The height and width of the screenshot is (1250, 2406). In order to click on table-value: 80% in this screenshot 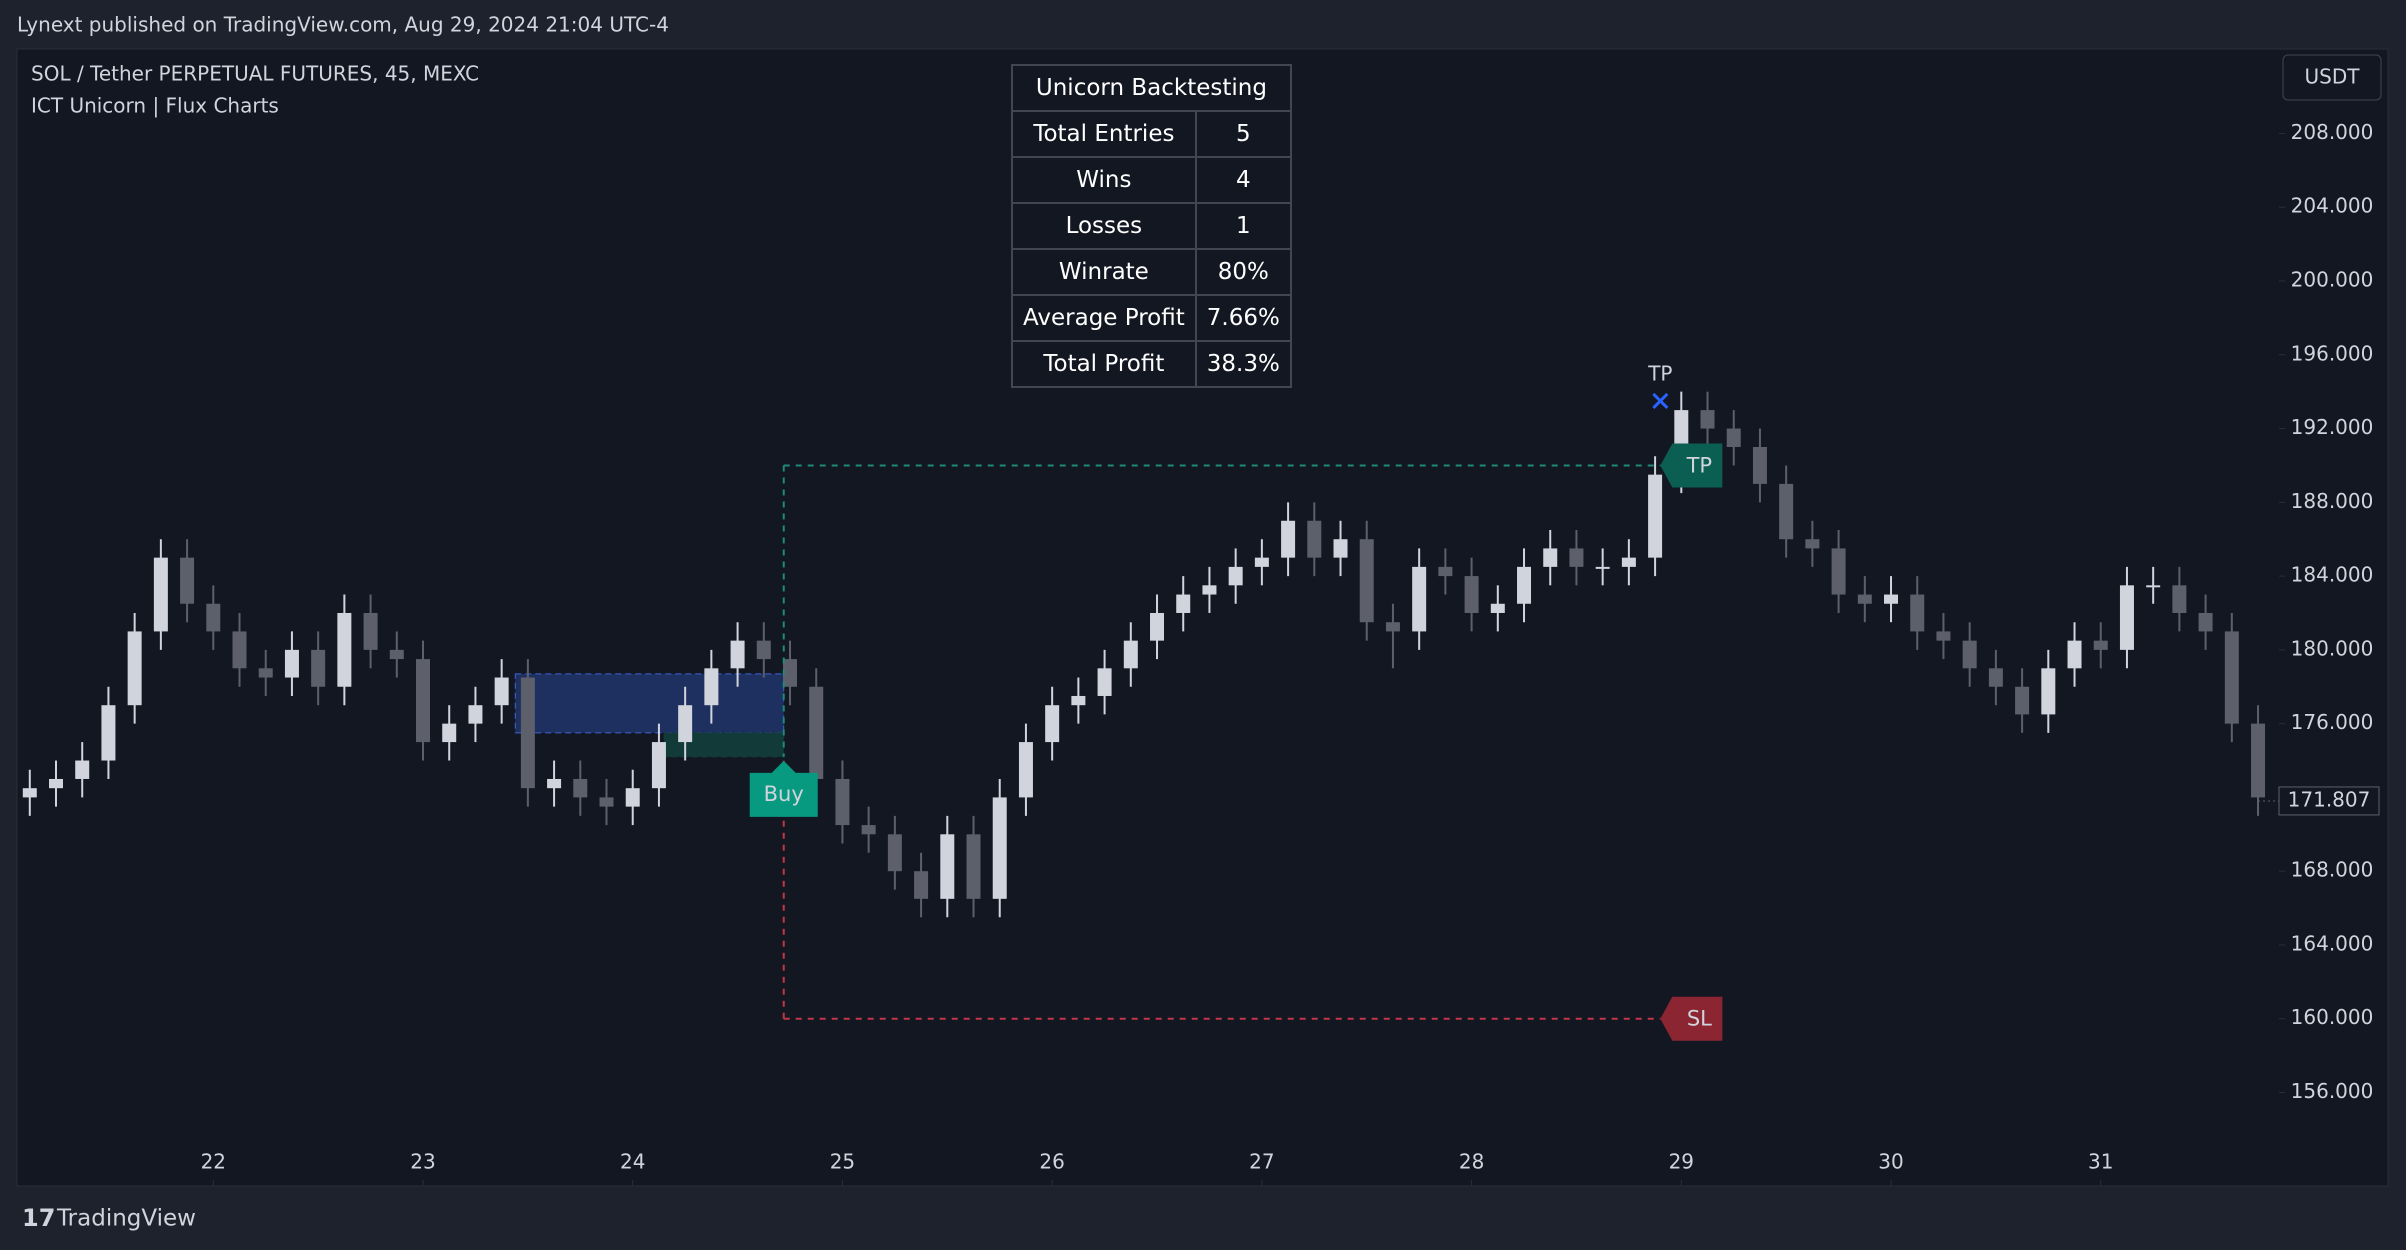, I will do `click(1243, 272)`.